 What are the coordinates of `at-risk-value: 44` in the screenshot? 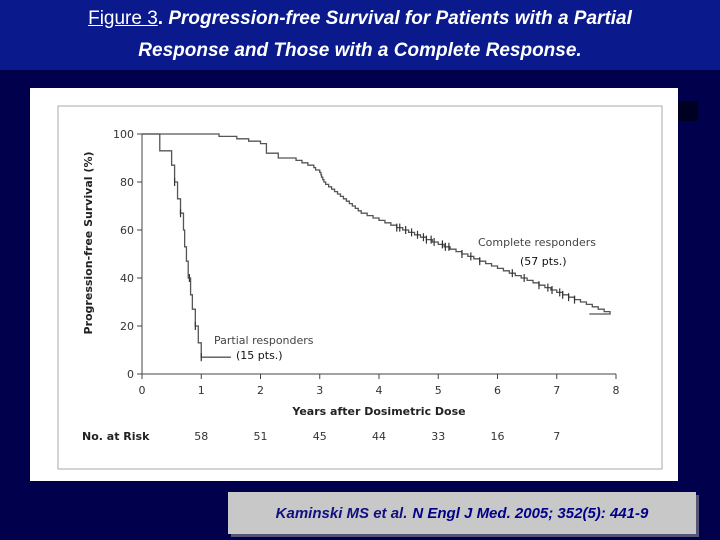 It's located at (379, 436).